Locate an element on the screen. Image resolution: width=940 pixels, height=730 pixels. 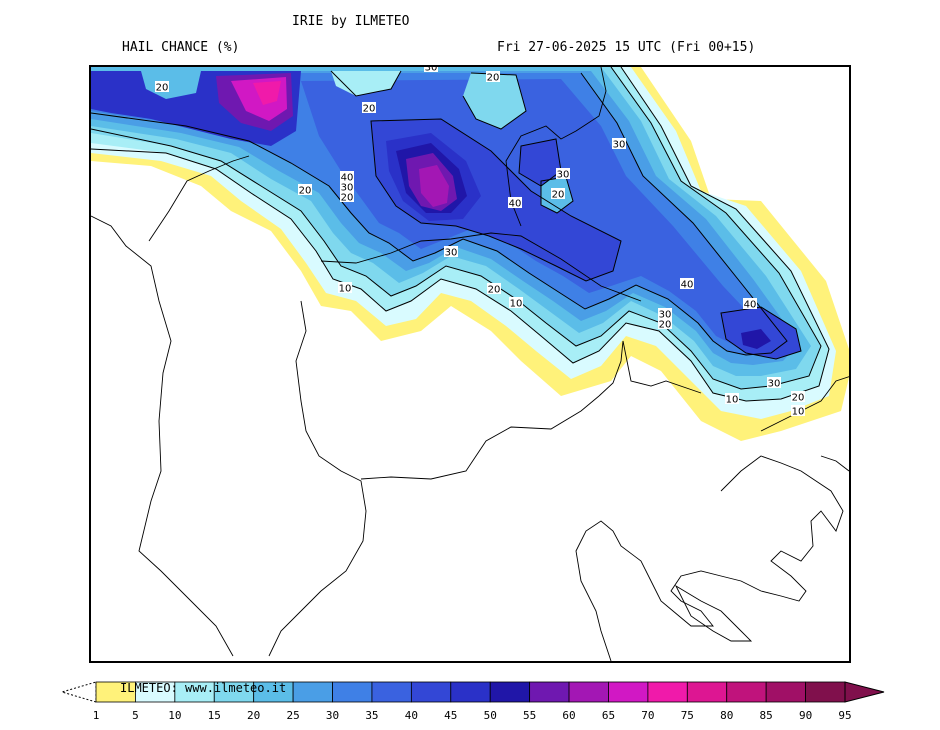
legend-tick-label: 90 is located at coordinates (805, 715).